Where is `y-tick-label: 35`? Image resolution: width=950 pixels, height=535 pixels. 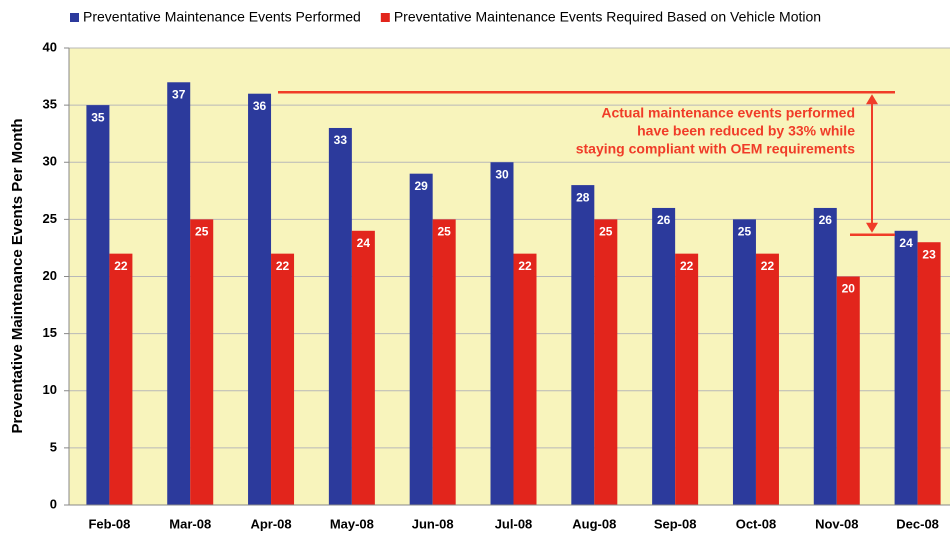 y-tick-label: 35 is located at coordinates (50, 104).